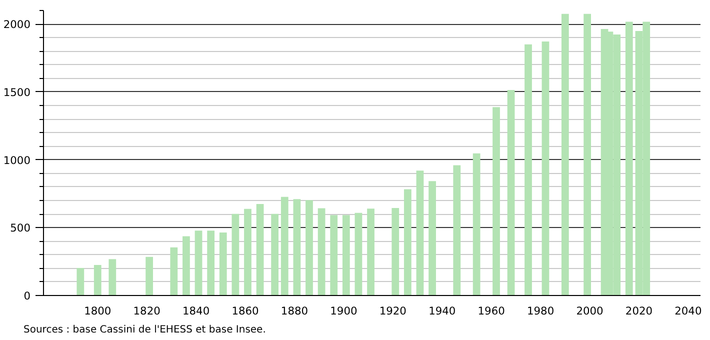 The height and width of the screenshot is (340, 710). I want to click on x-tick-label: 1980, so click(540, 311).